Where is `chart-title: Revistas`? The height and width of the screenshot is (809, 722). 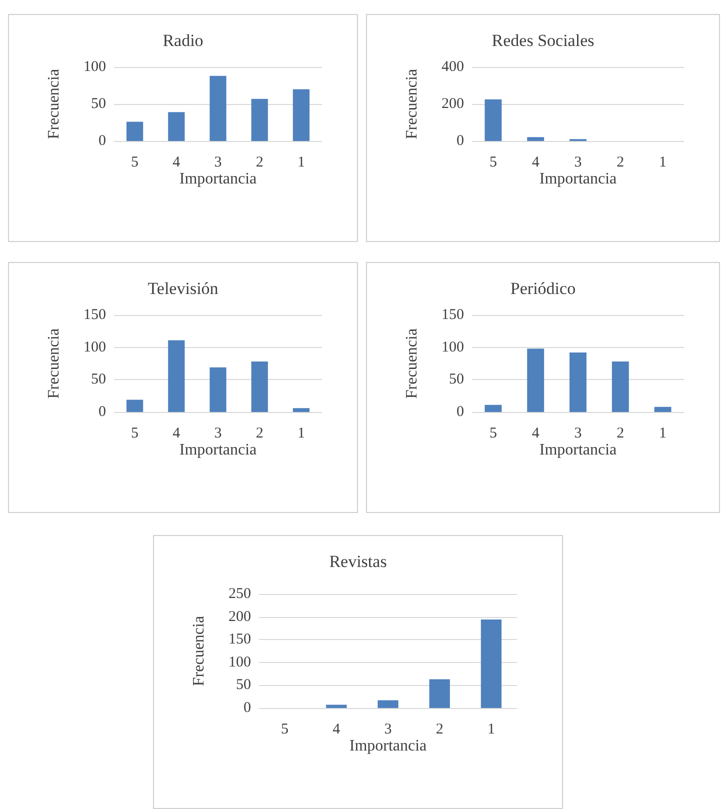 chart-title: Revistas is located at coordinates (358, 561).